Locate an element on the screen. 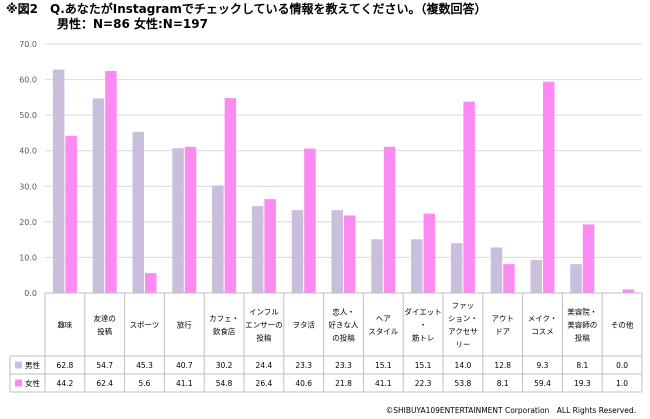 Image resolution: width=650 pixels, height=419 pixels. title-sample-size: 男性：N=86 女性:N=197 is located at coordinates (132, 24).